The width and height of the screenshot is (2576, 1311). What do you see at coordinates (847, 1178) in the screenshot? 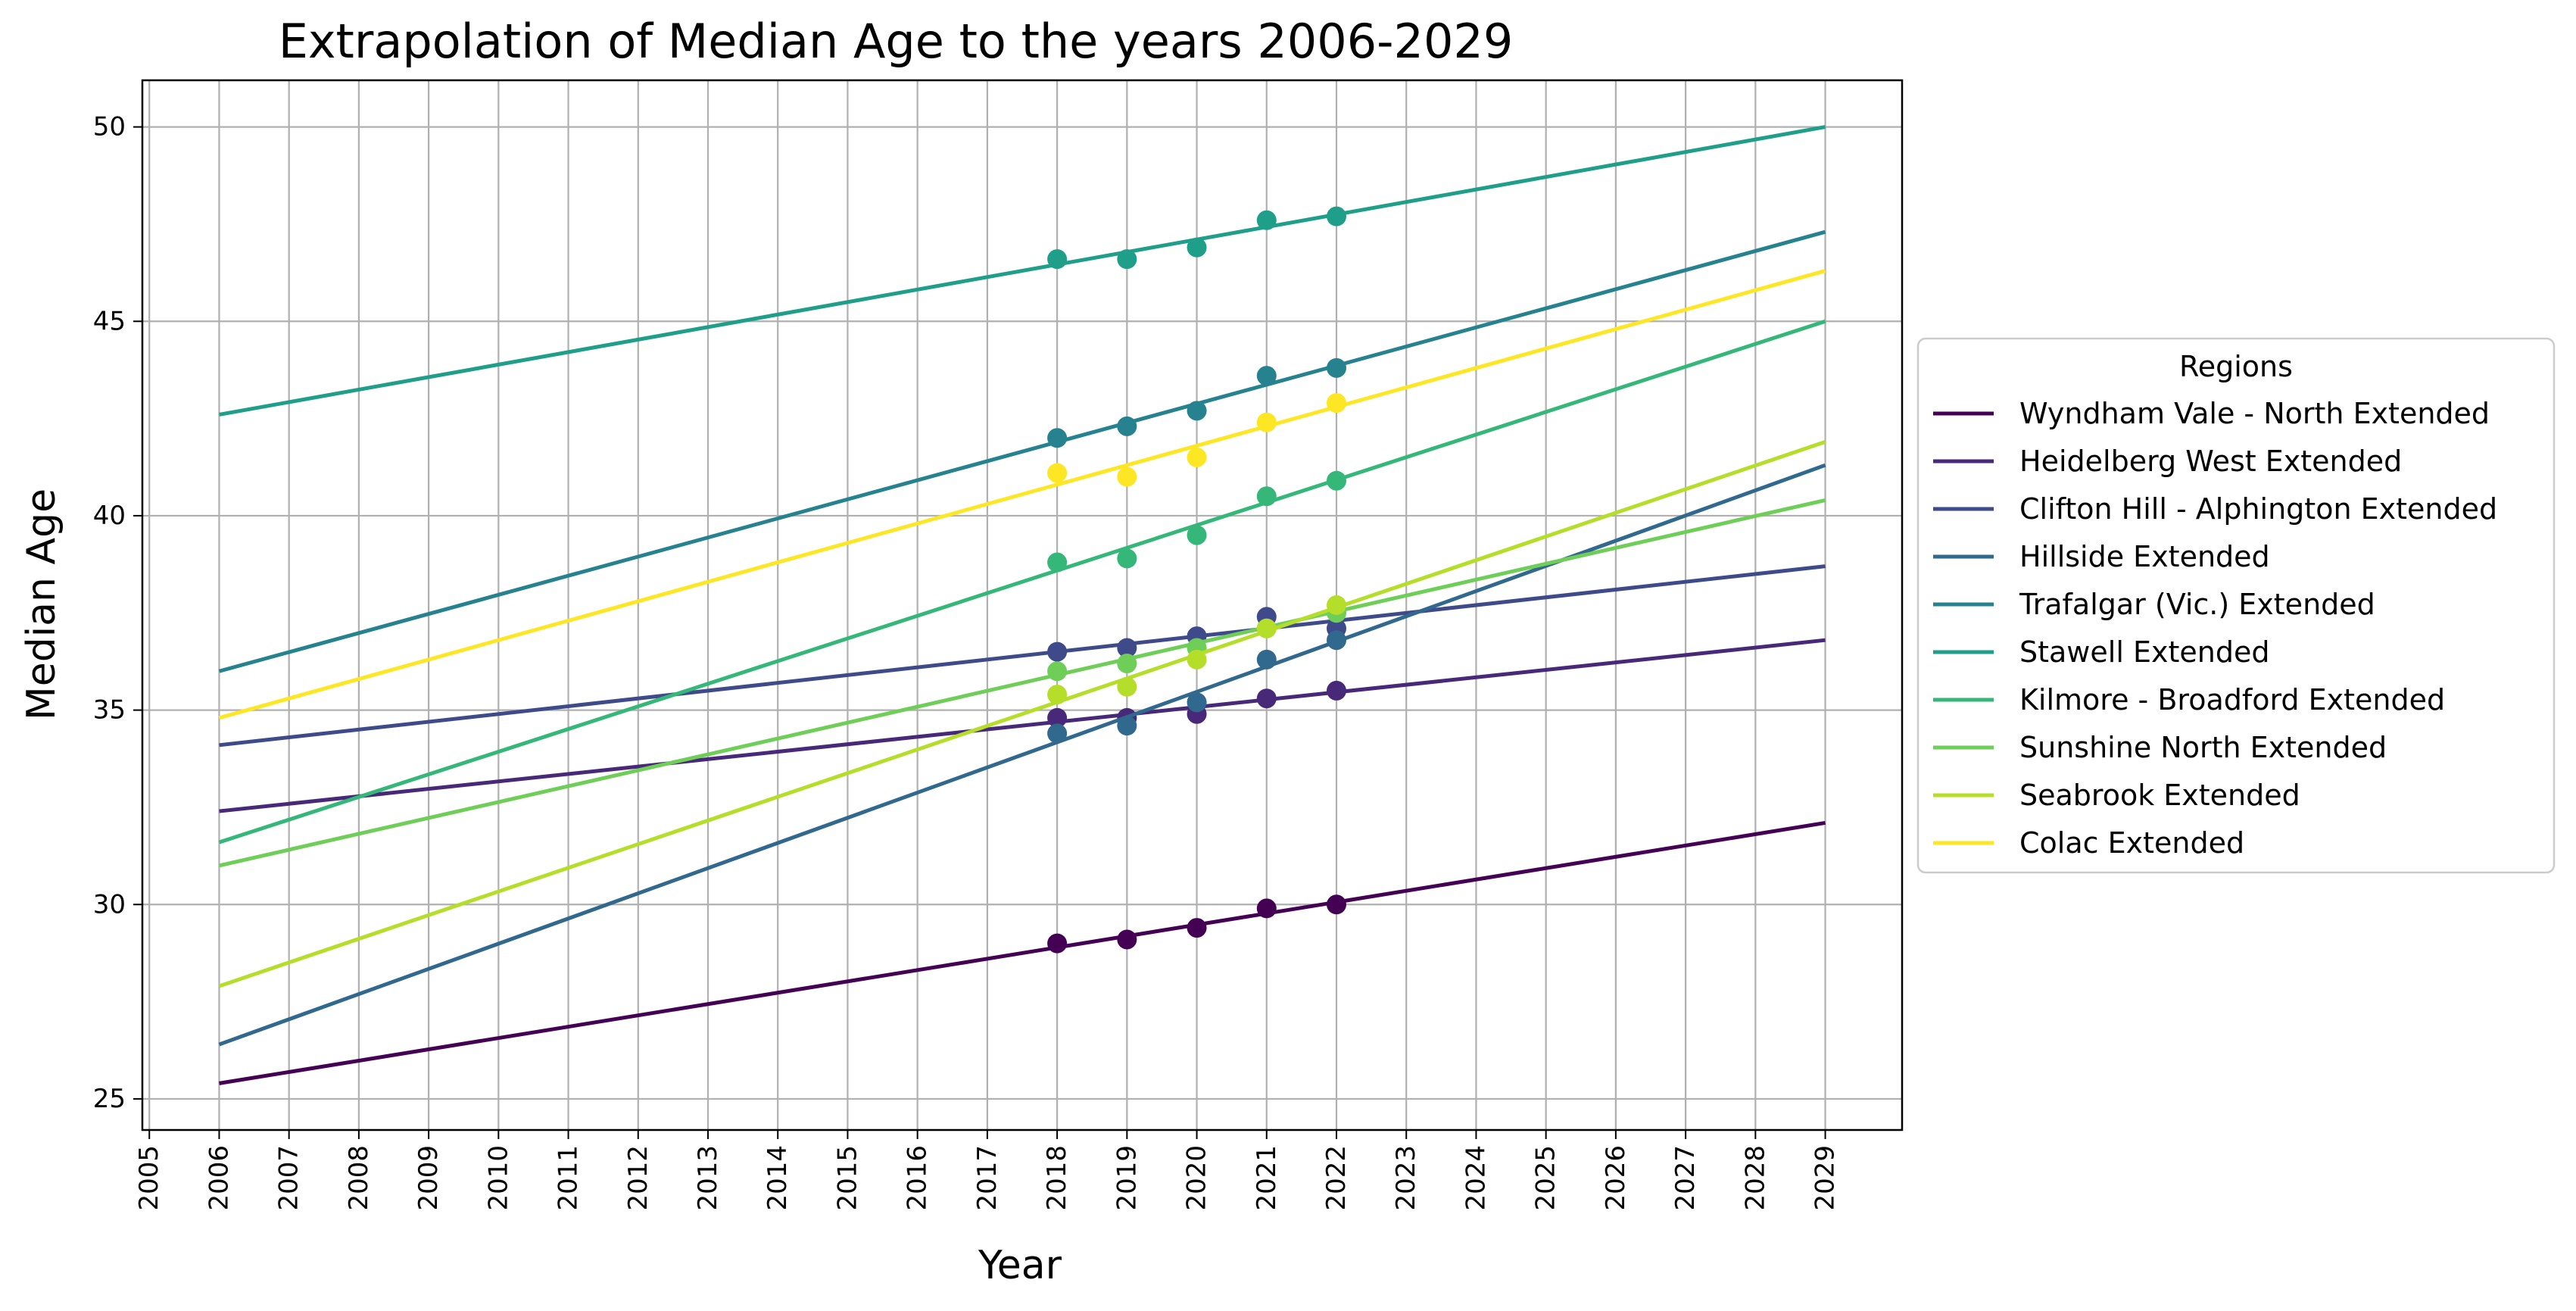
I see `x-tick-label: 2015` at bounding box center [847, 1178].